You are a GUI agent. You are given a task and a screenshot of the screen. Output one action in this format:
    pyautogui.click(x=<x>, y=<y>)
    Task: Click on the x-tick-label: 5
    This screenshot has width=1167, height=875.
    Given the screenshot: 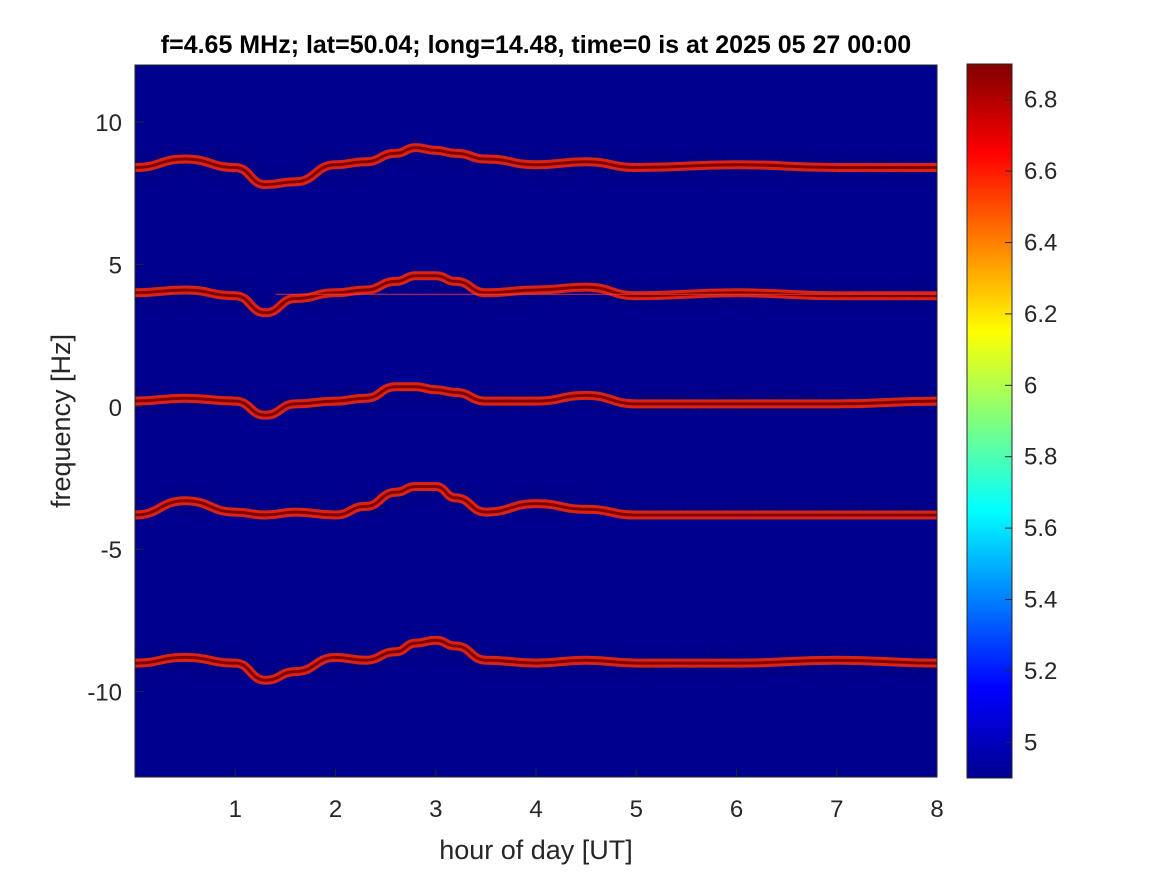 What is the action you would take?
    pyautogui.click(x=636, y=809)
    